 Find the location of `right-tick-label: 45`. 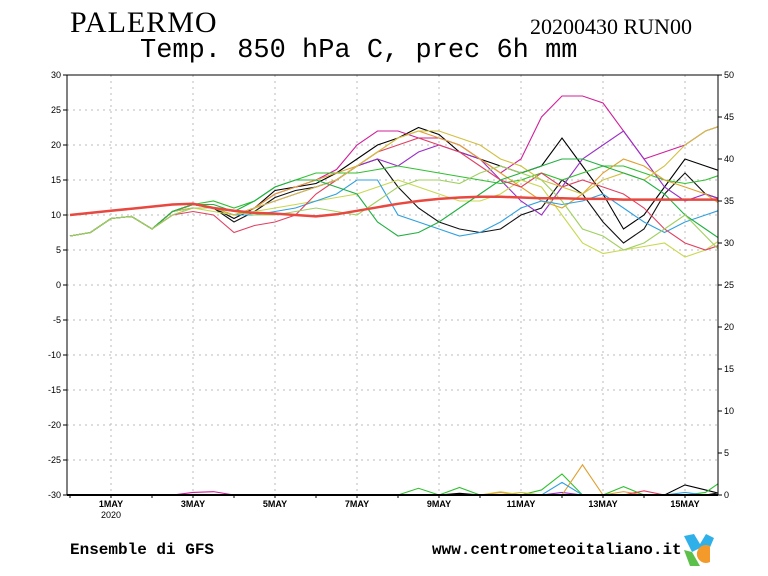

right-tick-label: 45 is located at coordinates (729, 117).